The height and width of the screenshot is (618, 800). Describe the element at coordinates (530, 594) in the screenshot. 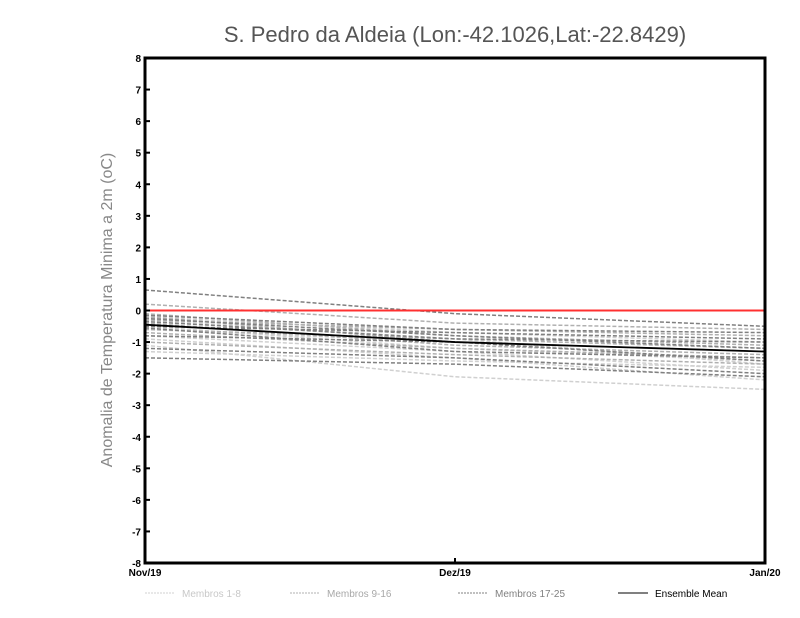

I see `legend-label: Membros 17-25` at that location.